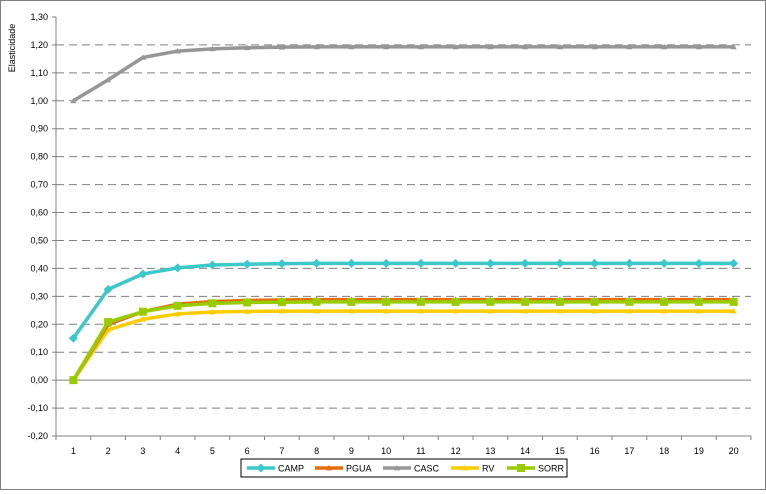 The image size is (766, 494). Describe the element at coordinates (490, 451) in the screenshot. I see `x-tick-label: 13` at that location.